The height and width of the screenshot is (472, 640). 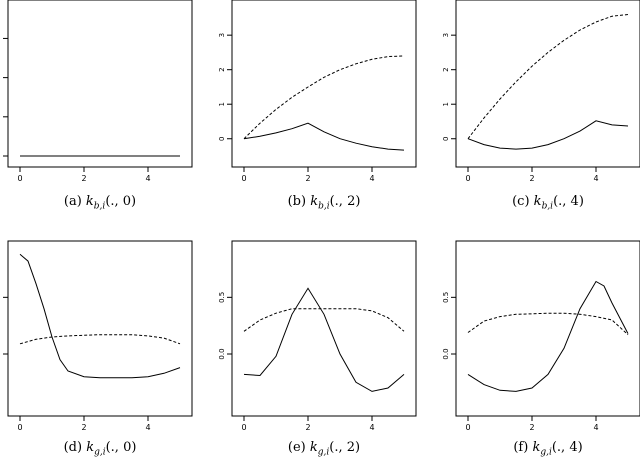 I want to click on caption-c: (c) kb,i(., 4), so click(x=544, y=203).